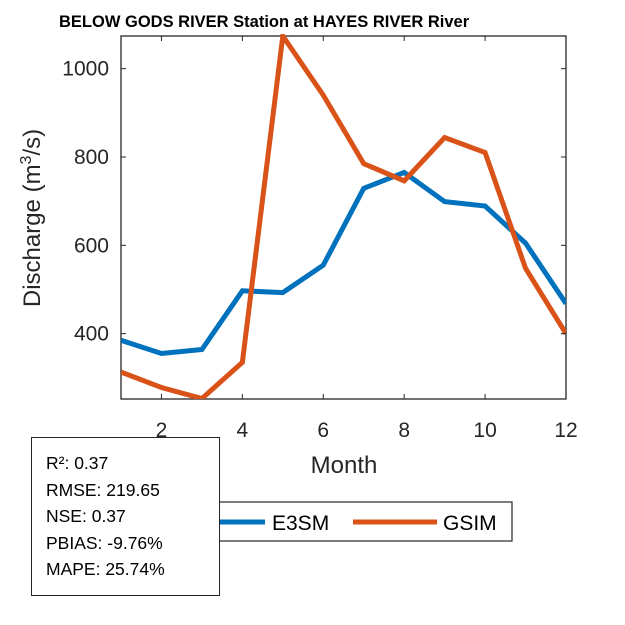  I want to click on stats-r2: R²: 0.37, so click(77, 463).